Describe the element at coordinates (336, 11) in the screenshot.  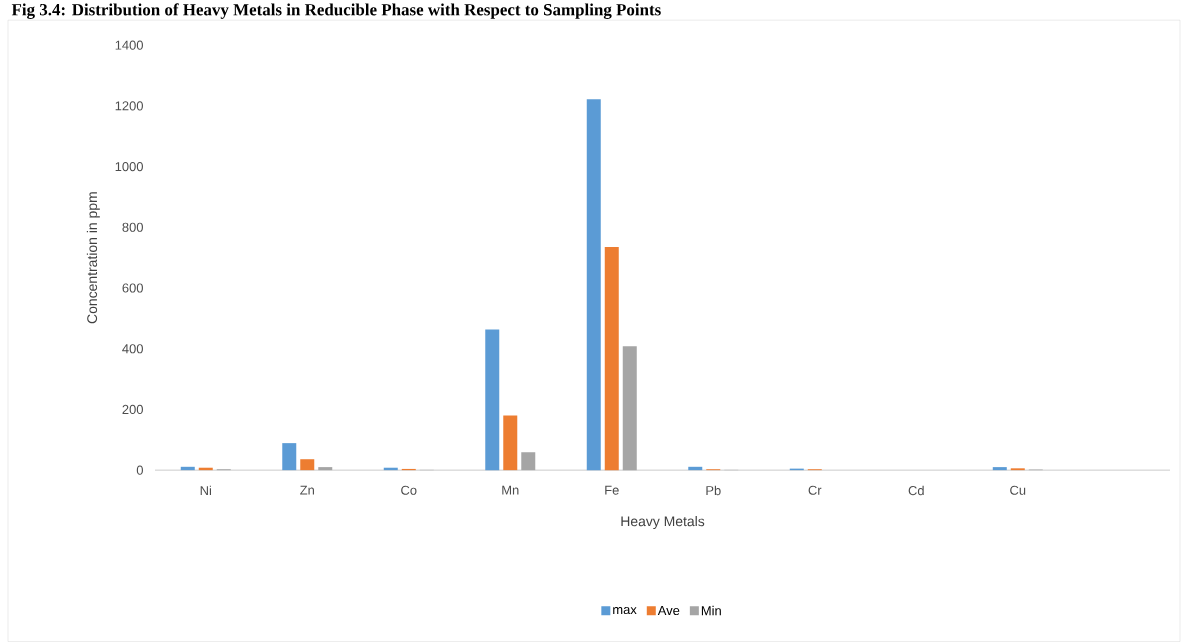
I see `chart-title: Fig 3.4: Distribution of Heavy Metals in Reducible Phase with Respect to Sampling Points` at that location.